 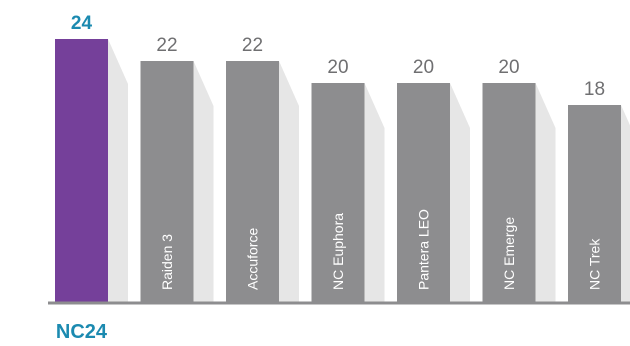 I want to click on bar-shadow-nc-emerge, so click(x=545, y=193).